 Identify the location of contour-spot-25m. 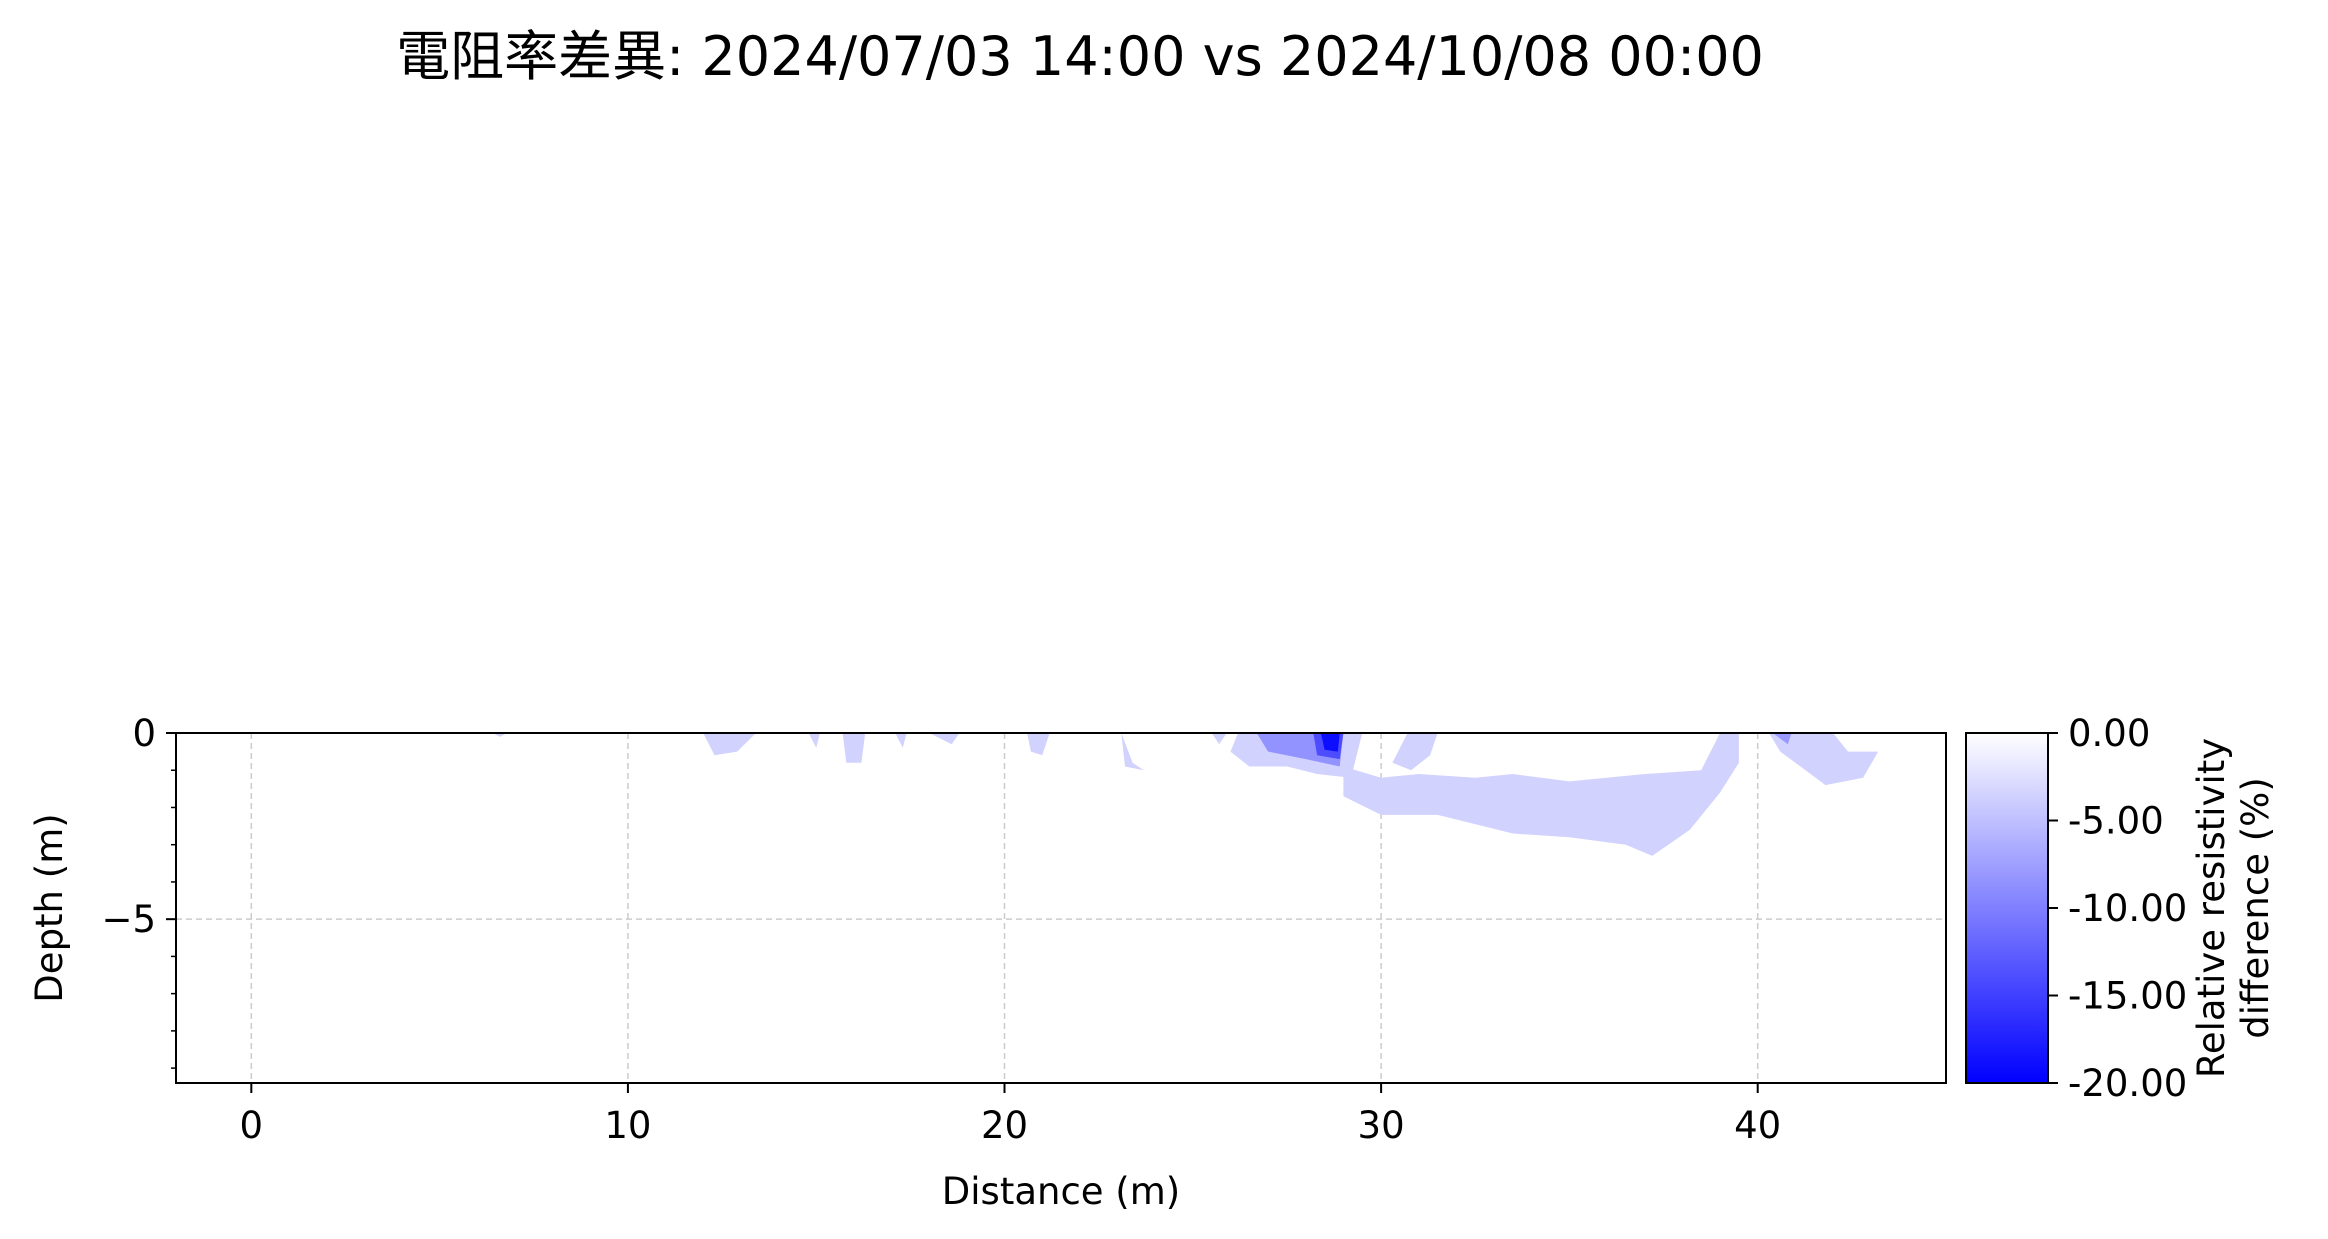
(1219, 739).